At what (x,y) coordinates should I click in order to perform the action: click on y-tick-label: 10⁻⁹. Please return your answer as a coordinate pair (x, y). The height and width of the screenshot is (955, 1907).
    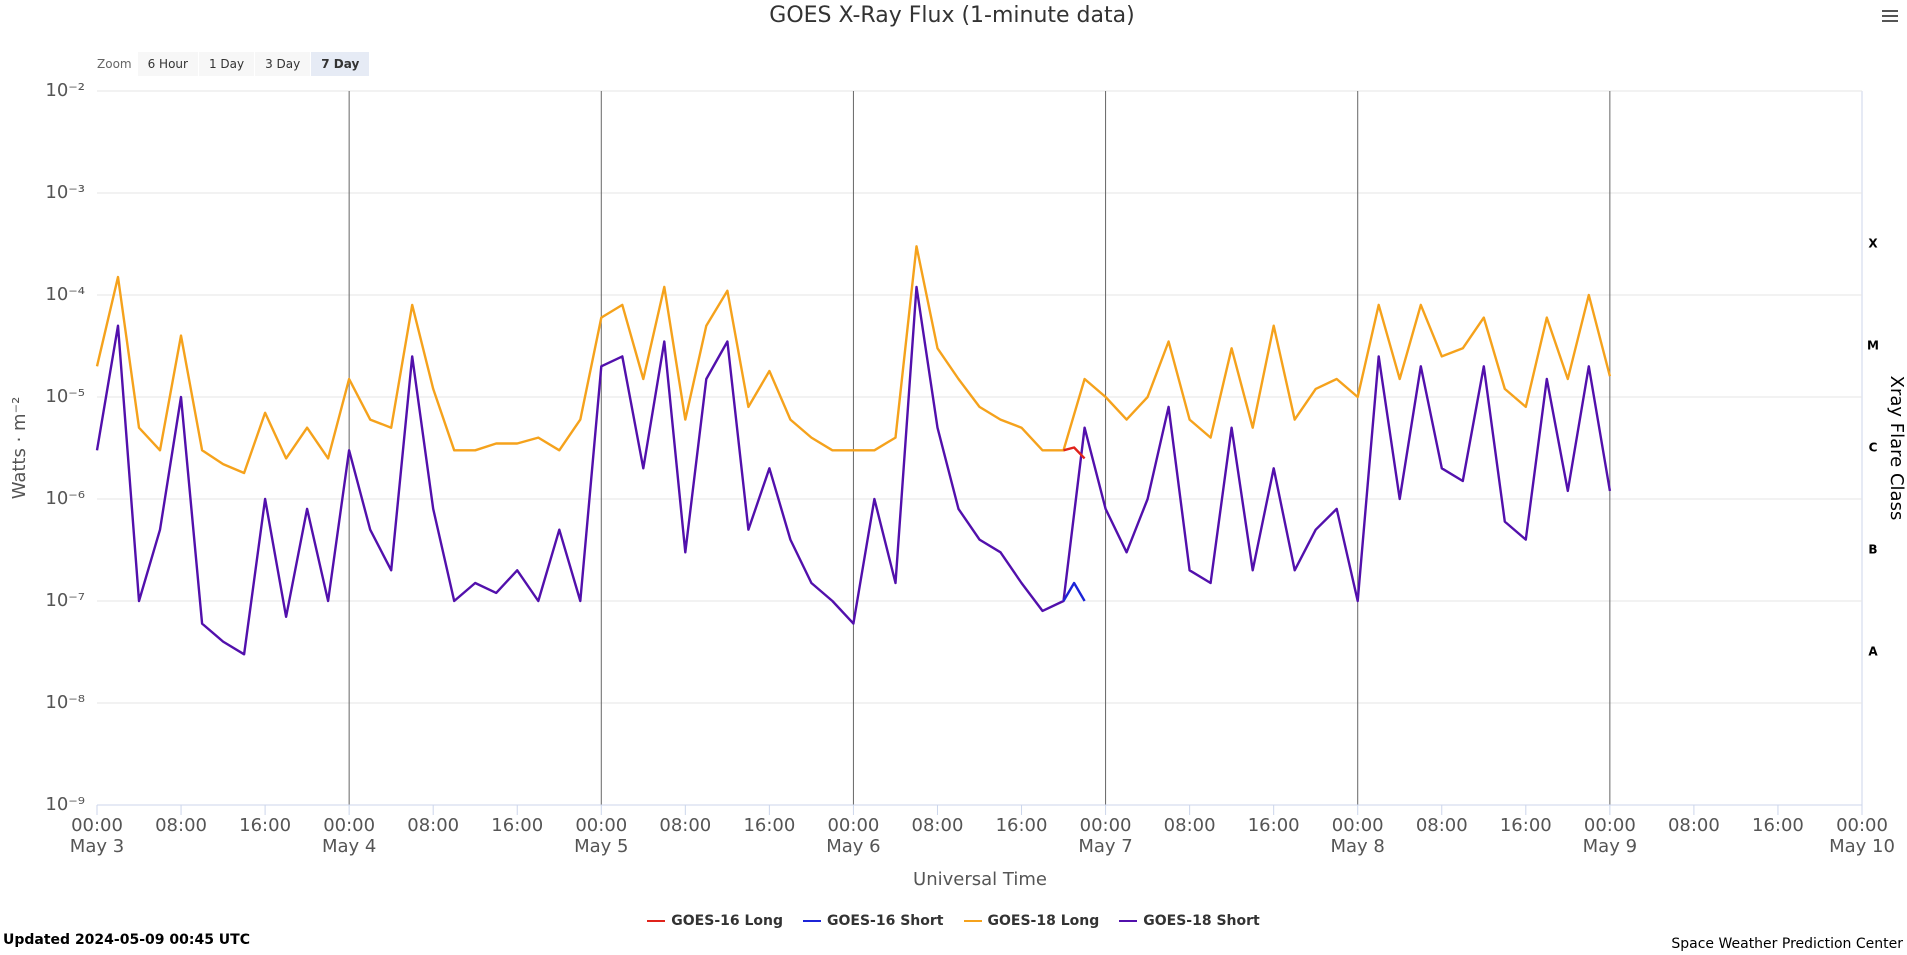
    Looking at the image, I should click on (65, 804).